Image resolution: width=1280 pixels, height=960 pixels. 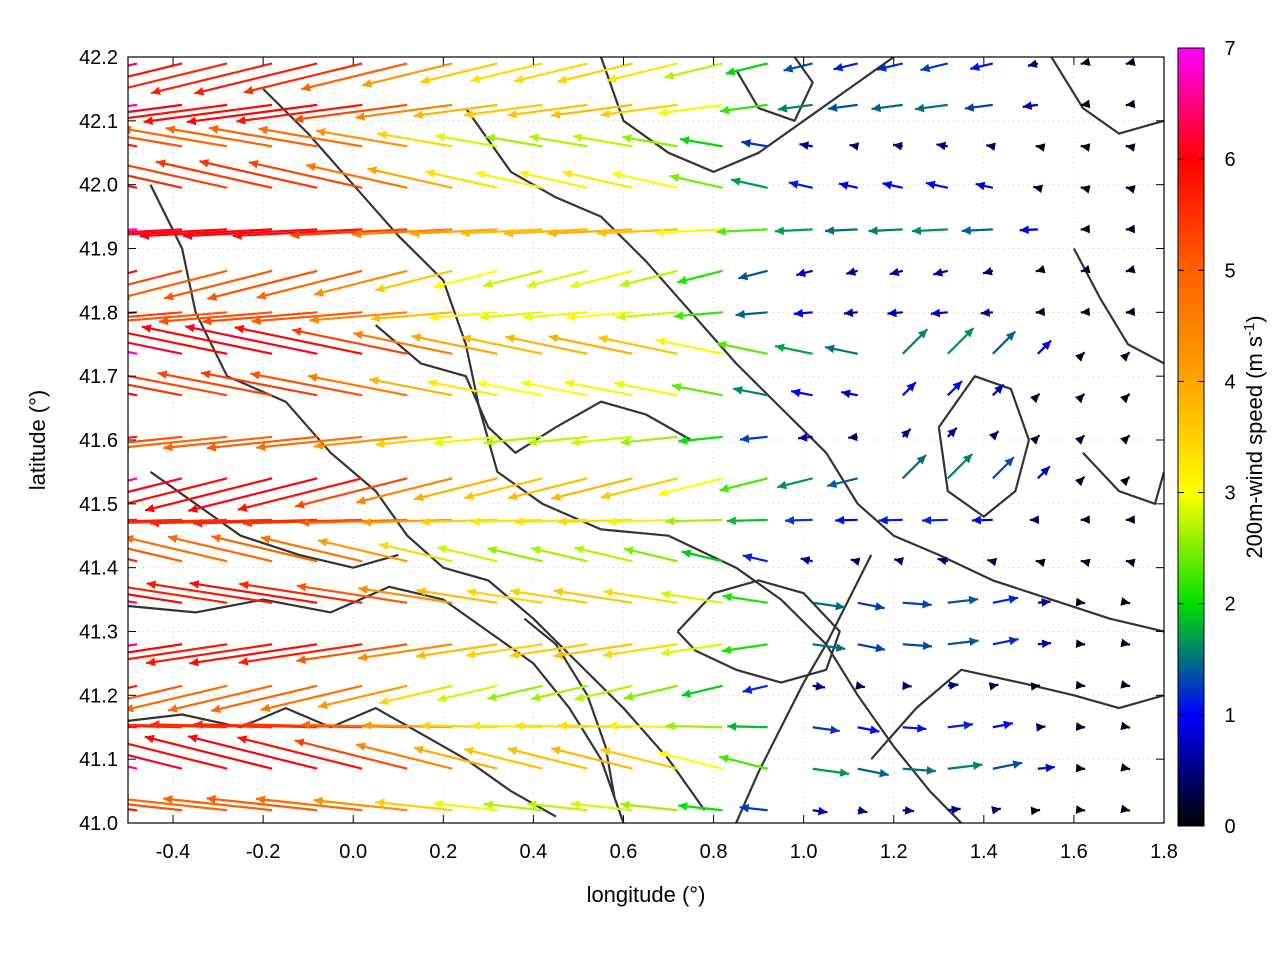 What do you see at coordinates (1229, 160) in the screenshot?
I see `colorbar-tick-label: 6` at bounding box center [1229, 160].